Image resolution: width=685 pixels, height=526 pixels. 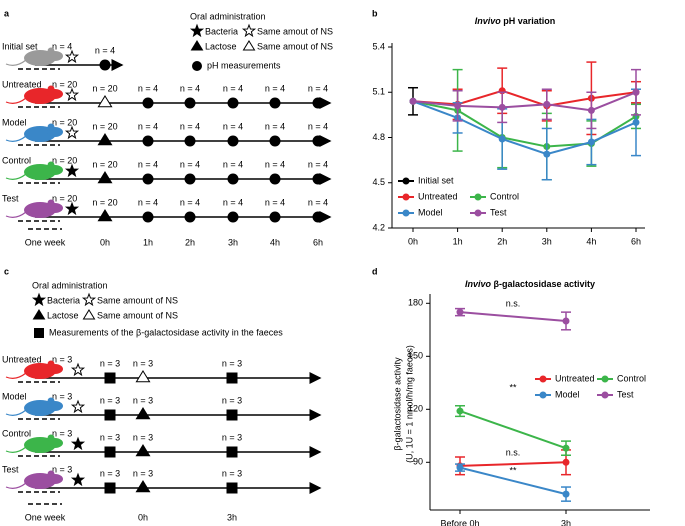 What do you see at coordinates (528, 21) in the screenshot?
I see `title-part: pH variation` at bounding box center [528, 21].